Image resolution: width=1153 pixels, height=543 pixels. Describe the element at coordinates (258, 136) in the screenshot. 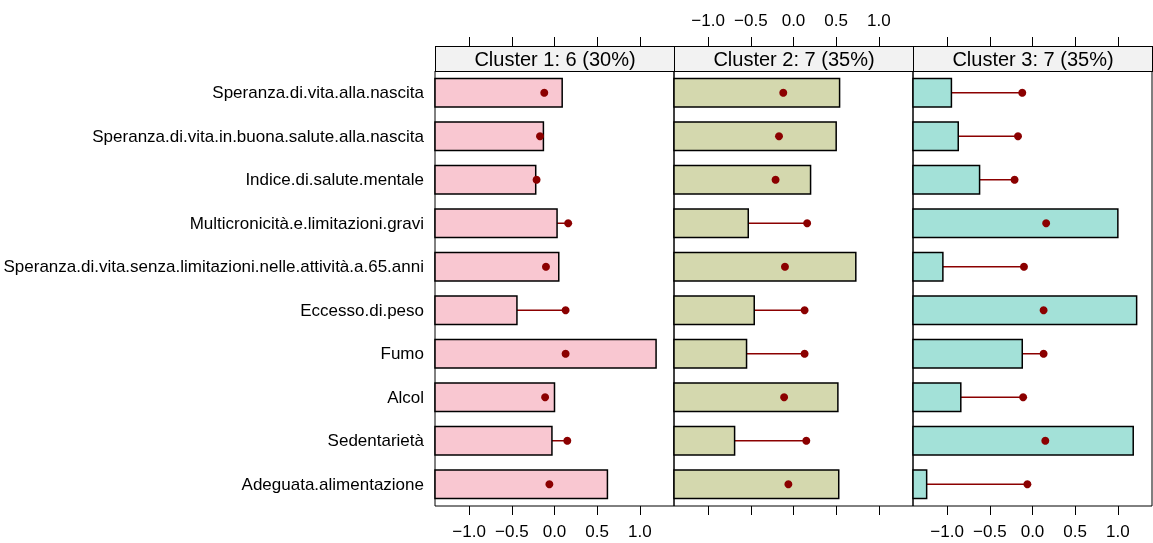

I see `y-tick-label: Speranza.di.vita.in.buona.salute.alla.nascita` at that location.